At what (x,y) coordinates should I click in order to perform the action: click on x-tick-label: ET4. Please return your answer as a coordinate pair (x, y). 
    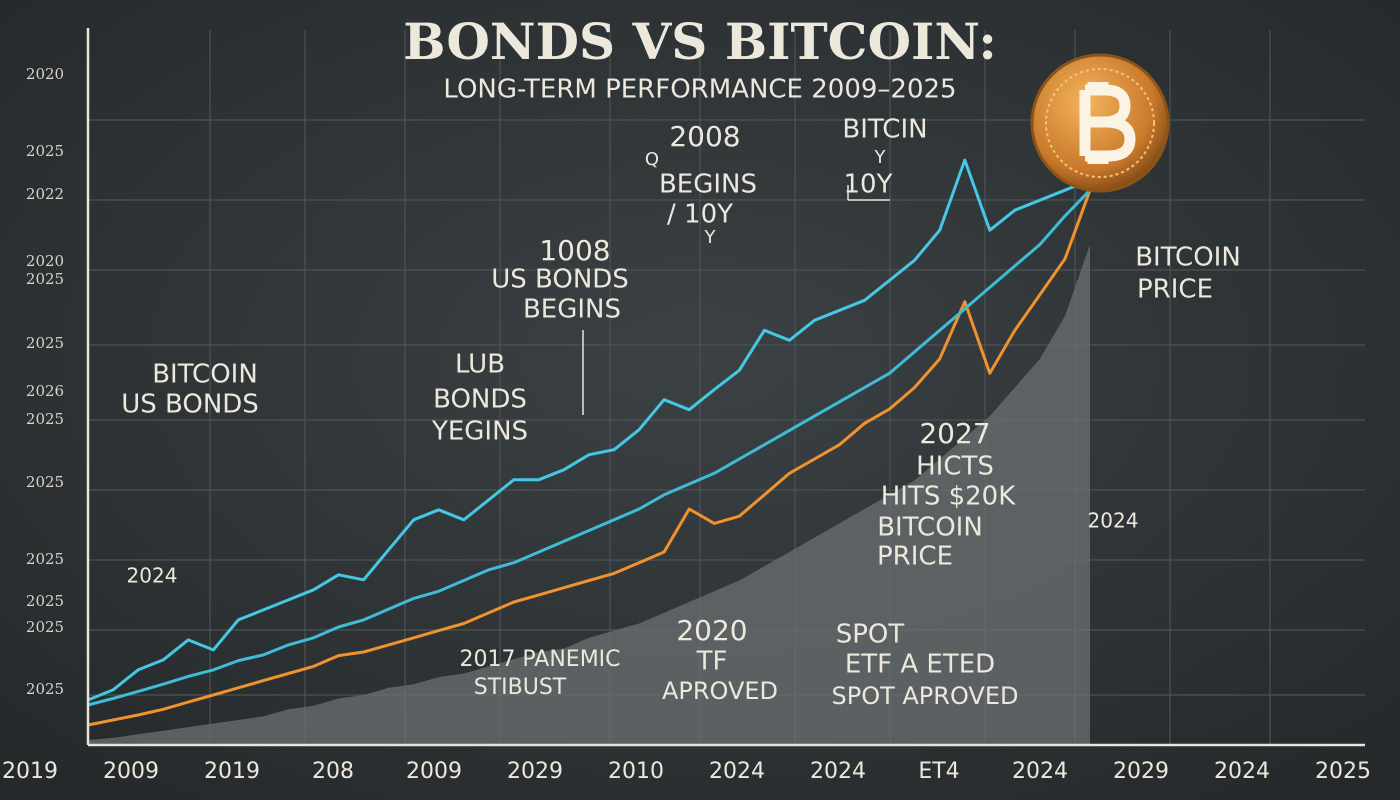
    Looking at the image, I should click on (938, 771).